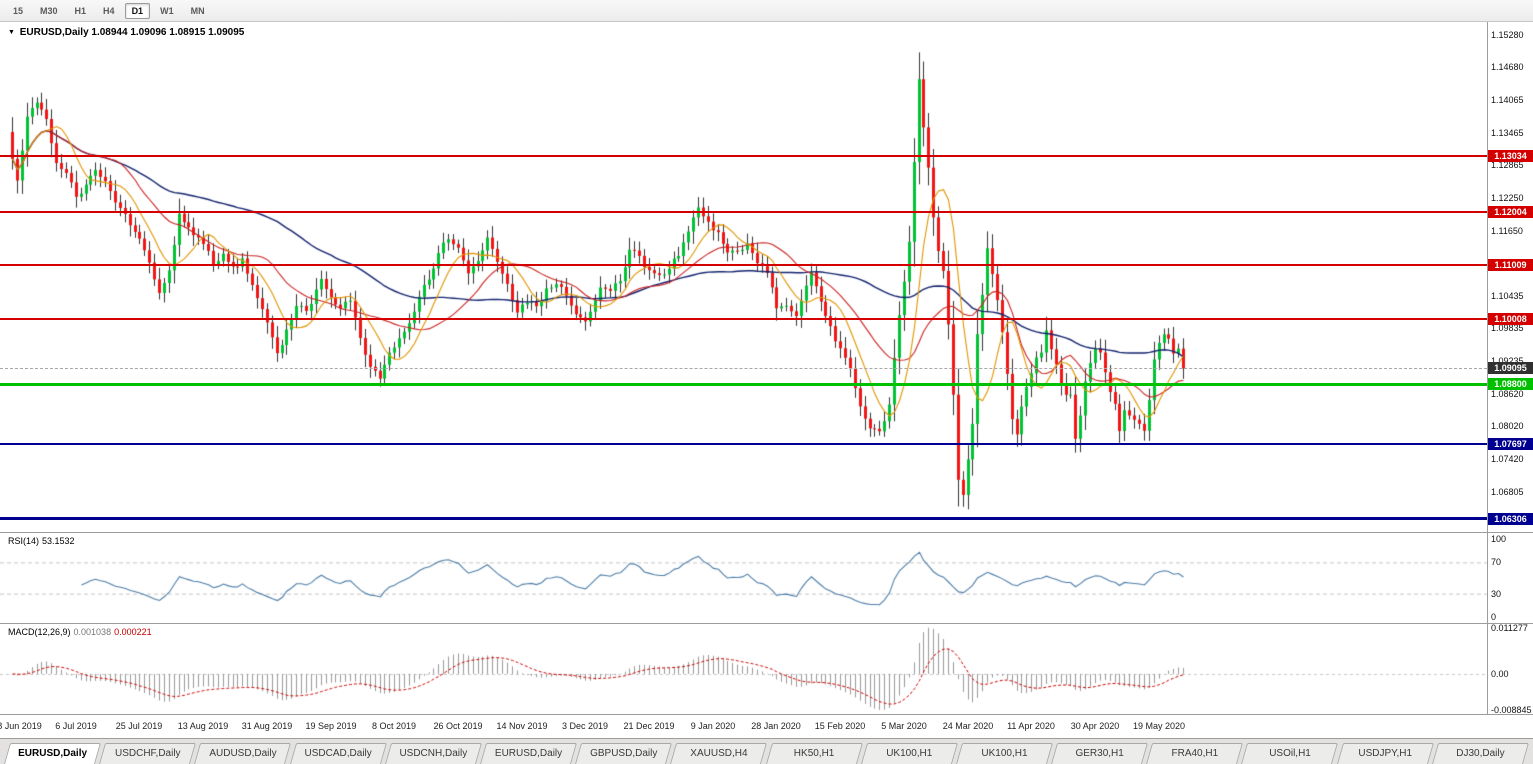  I want to click on chart-tab-usdcad-daily: USDCAD,Daily, so click(338, 753).